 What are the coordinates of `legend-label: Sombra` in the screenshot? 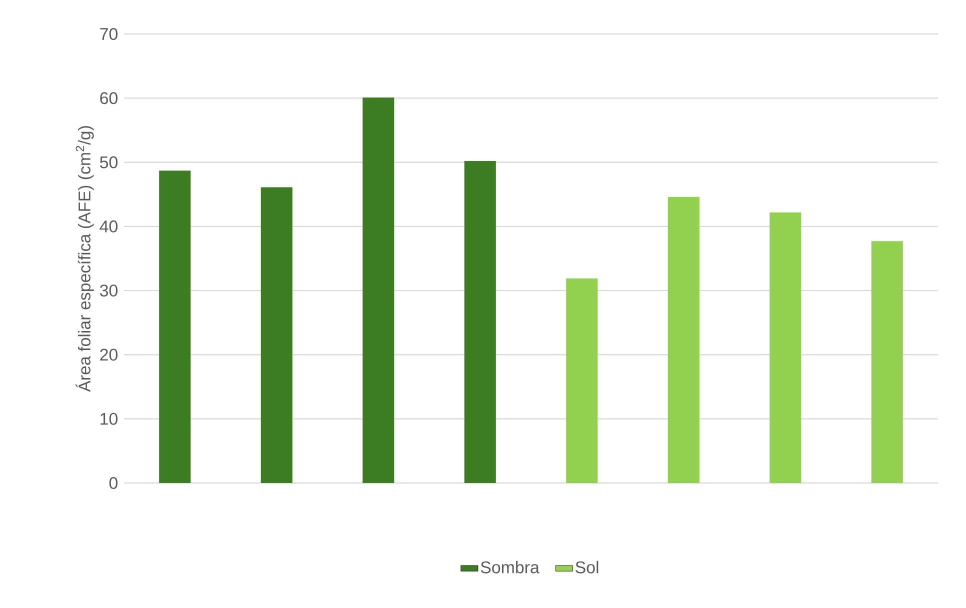 It's located at (510, 567).